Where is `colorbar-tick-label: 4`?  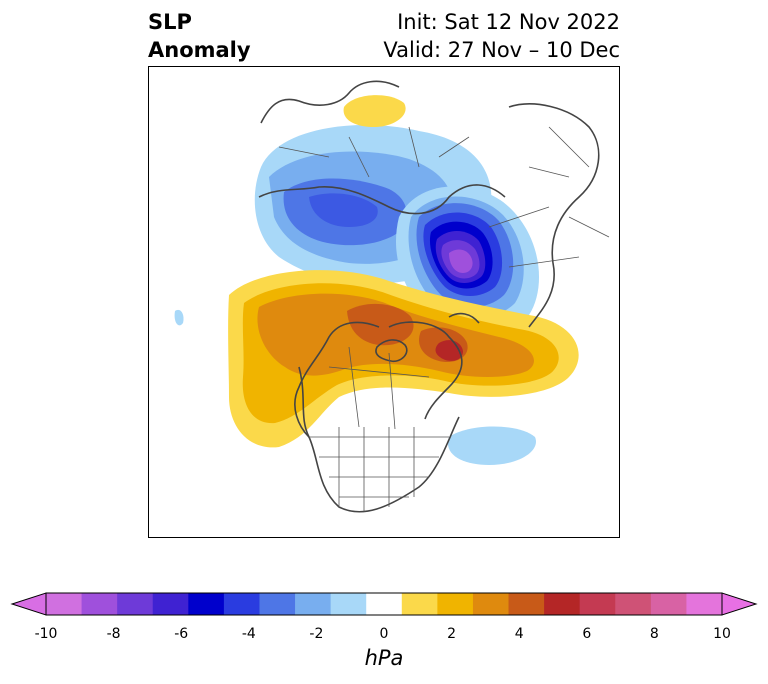 colorbar-tick-label: 4 is located at coordinates (519, 634).